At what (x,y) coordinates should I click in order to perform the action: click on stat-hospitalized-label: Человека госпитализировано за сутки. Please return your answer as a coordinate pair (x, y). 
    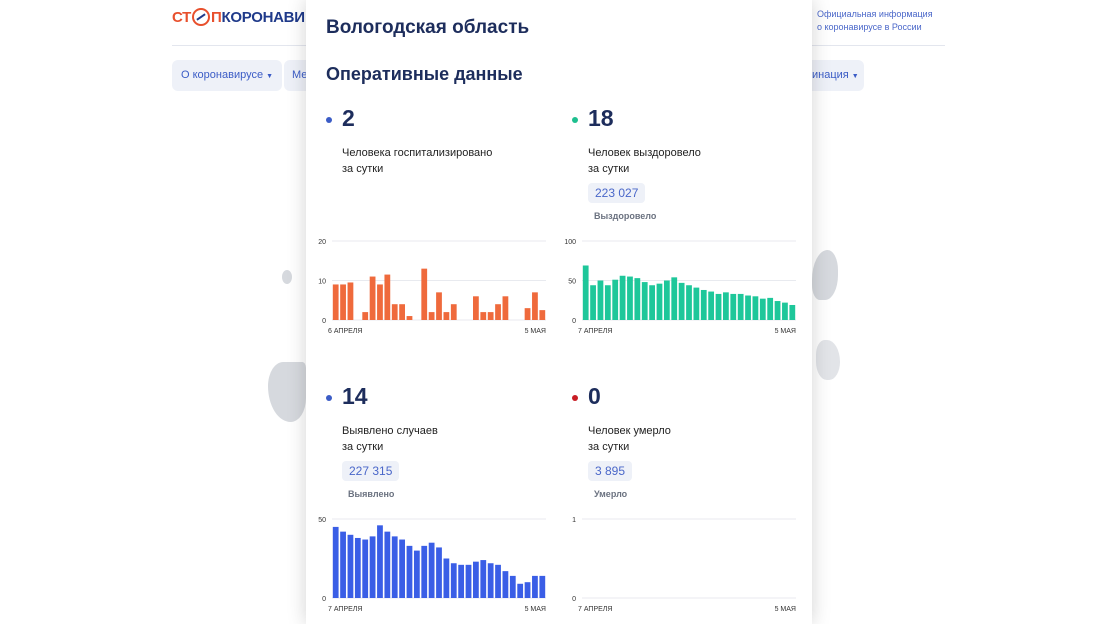
    Looking at the image, I should click on (437, 161).